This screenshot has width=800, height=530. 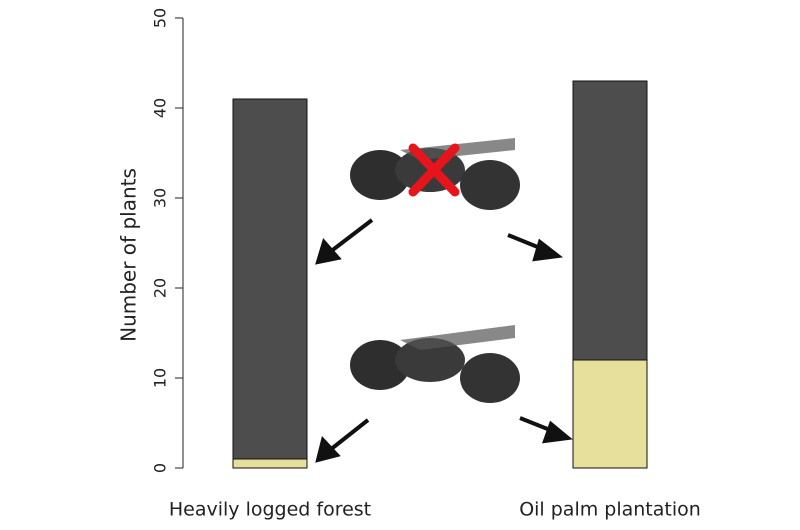 I want to click on y-tick-label: 10, so click(x=160, y=378).